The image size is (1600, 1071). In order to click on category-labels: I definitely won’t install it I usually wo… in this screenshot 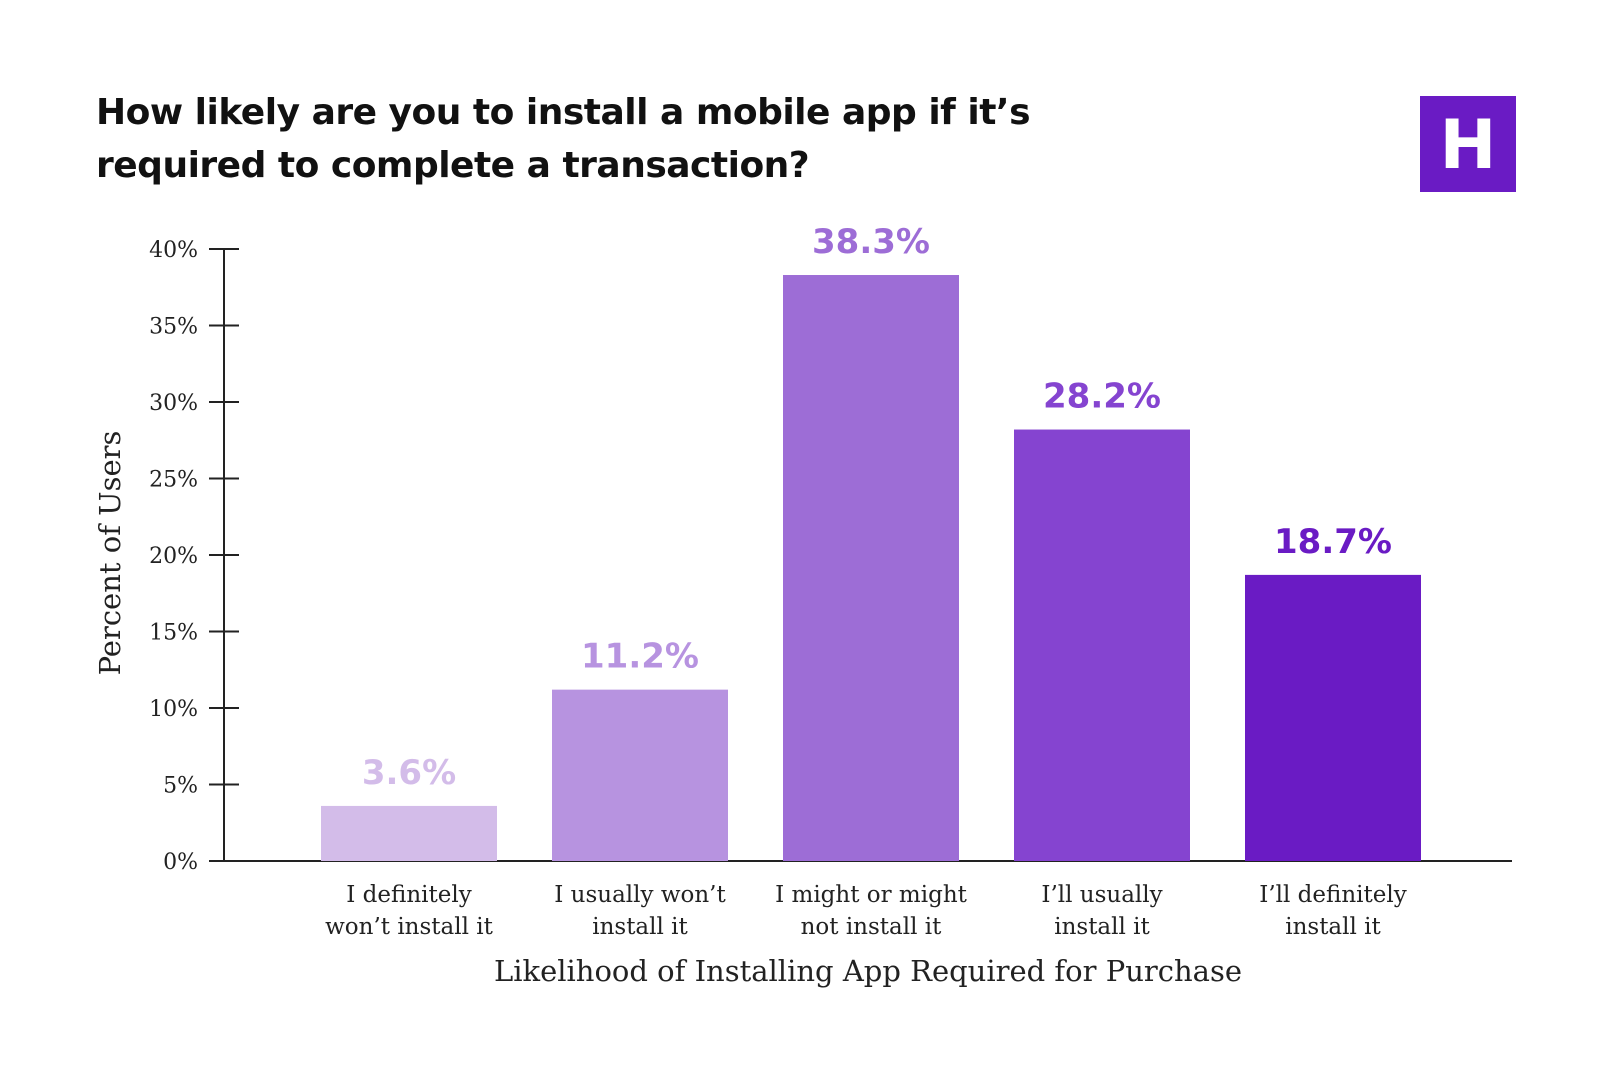, I will do `click(866, 911)`.